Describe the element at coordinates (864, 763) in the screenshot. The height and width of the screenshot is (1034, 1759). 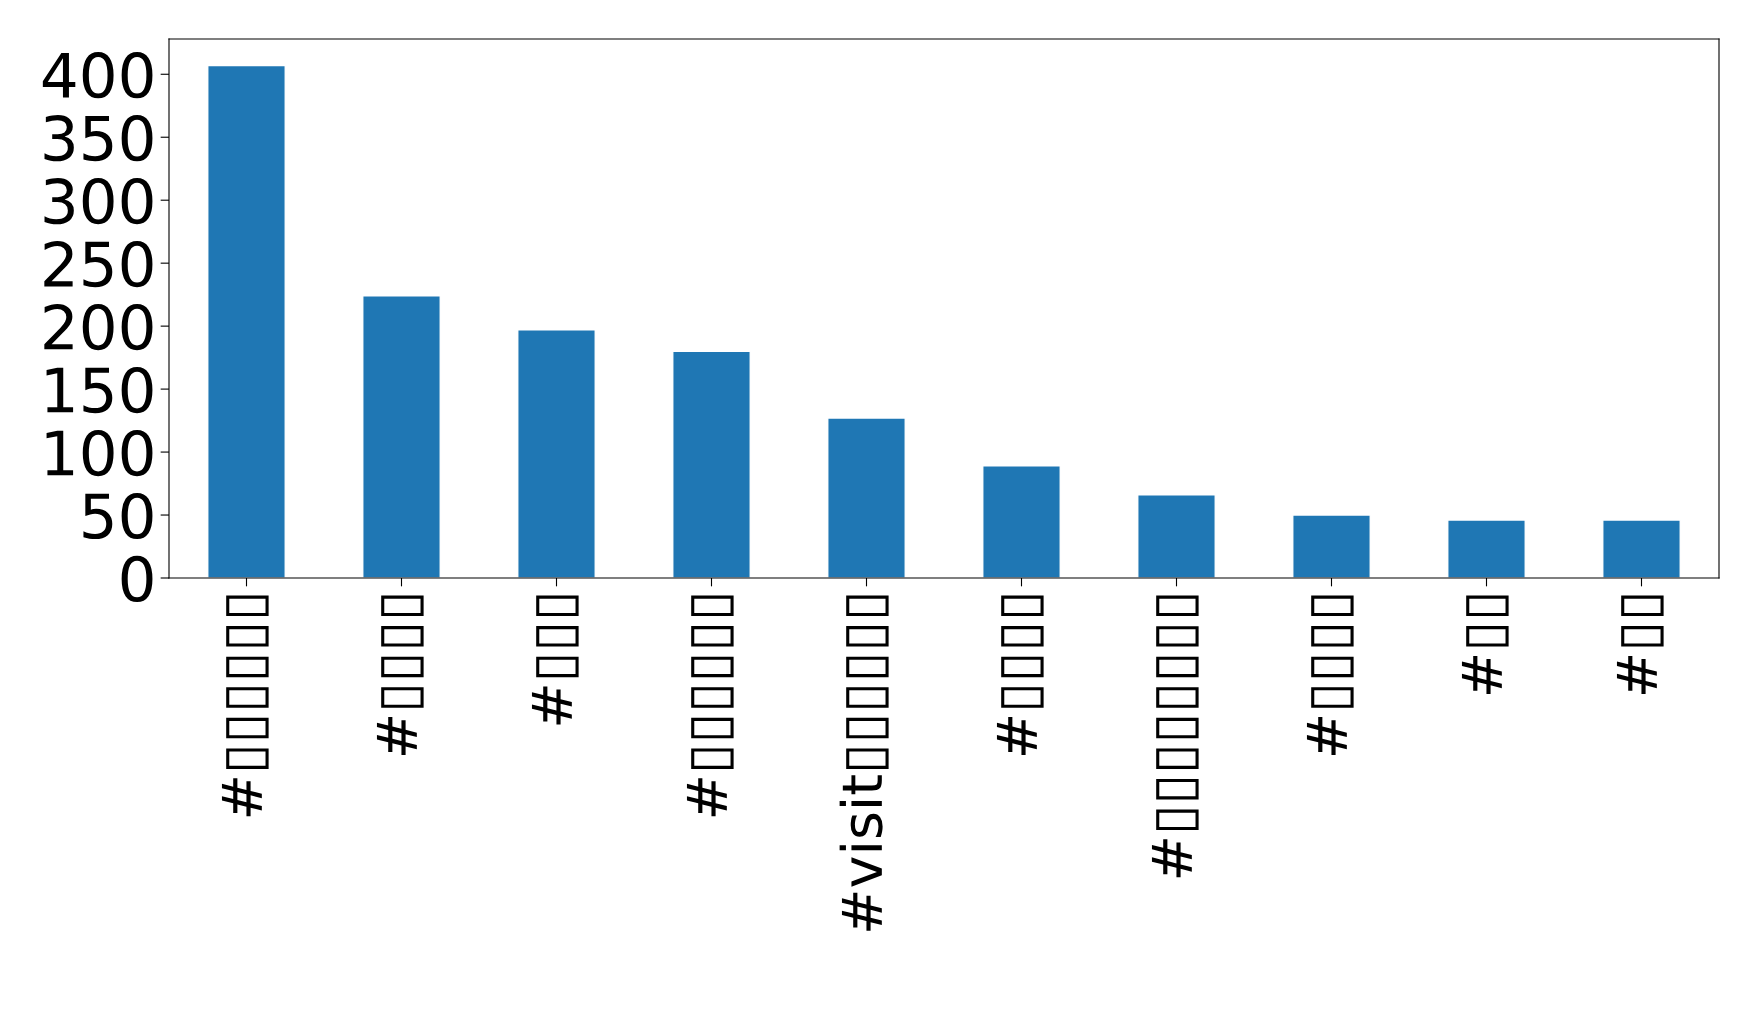
I see `x-tick-label: #visit▯▯▯▯▯▯` at that location.